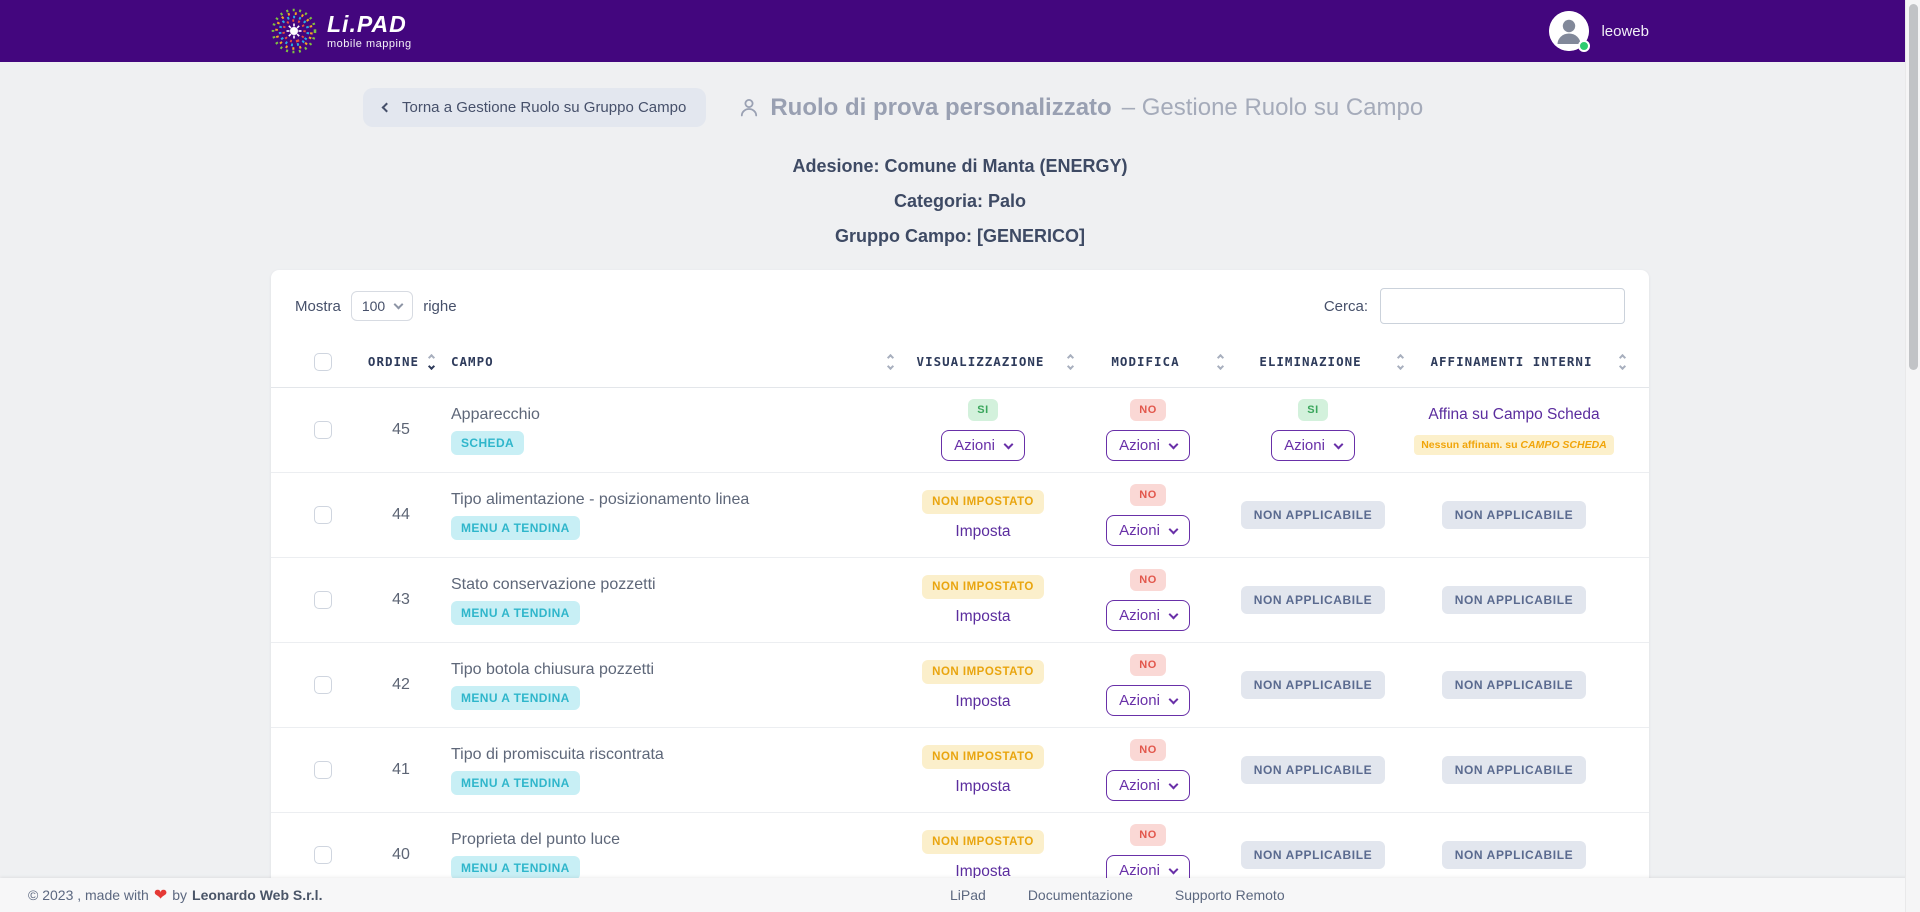 The image size is (1920, 912). Describe the element at coordinates (1314, 361) in the screenshot. I see `column-header-eliminazione: ELIMINAZIONE` at that location.